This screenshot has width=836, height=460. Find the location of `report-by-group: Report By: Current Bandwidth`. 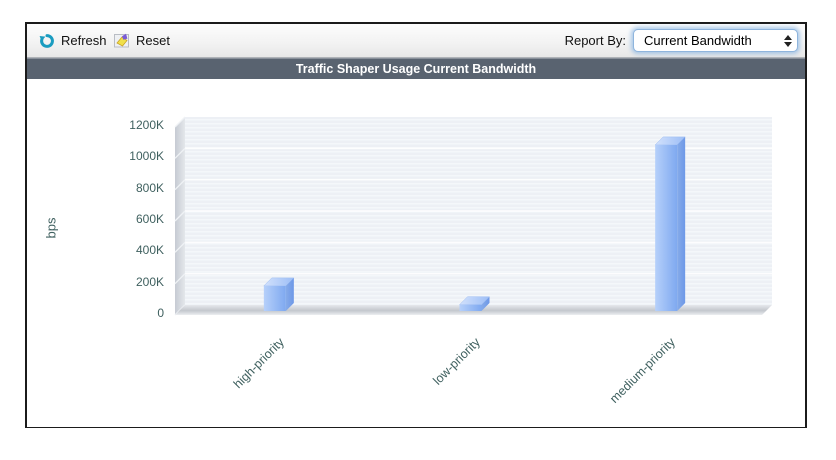

report-by-group: Report By: Current Bandwidth is located at coordinates (681, 40).